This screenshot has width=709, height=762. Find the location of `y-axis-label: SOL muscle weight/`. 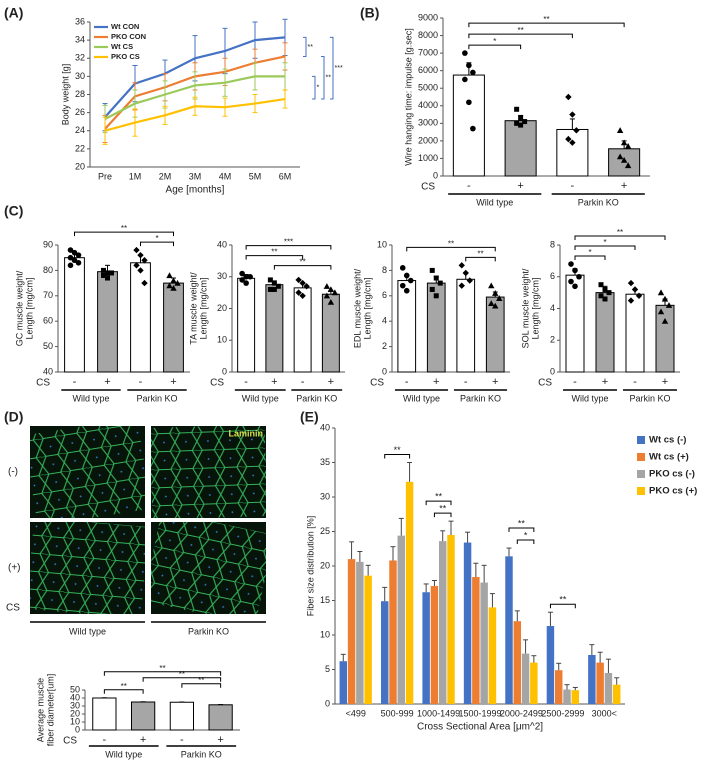

y-axis-label: SOL muscle weight/ is located at coordinates (525, 308).